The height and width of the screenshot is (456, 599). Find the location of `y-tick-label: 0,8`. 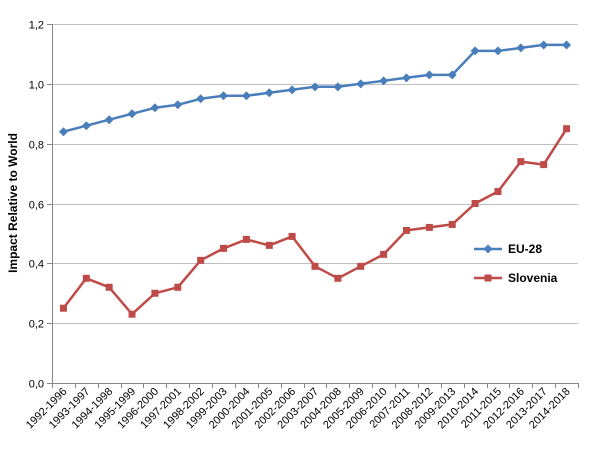

y-tick-label: 0,8 is located at coordinates (36, 146).